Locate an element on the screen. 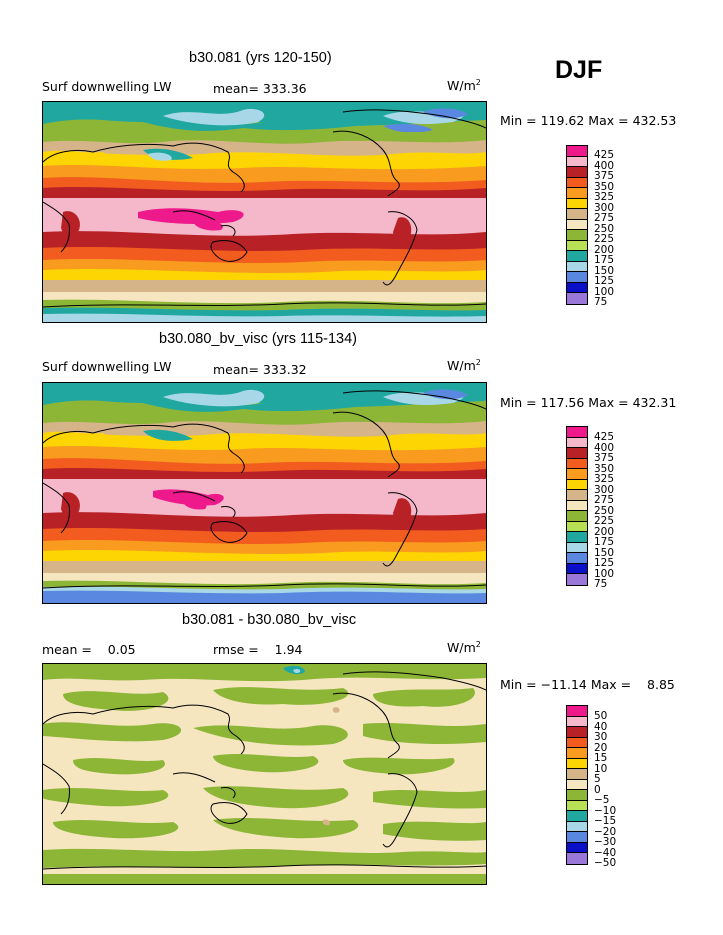  panel-3-rmse: rmse = 1.94 is located at coordinates (258, 649).